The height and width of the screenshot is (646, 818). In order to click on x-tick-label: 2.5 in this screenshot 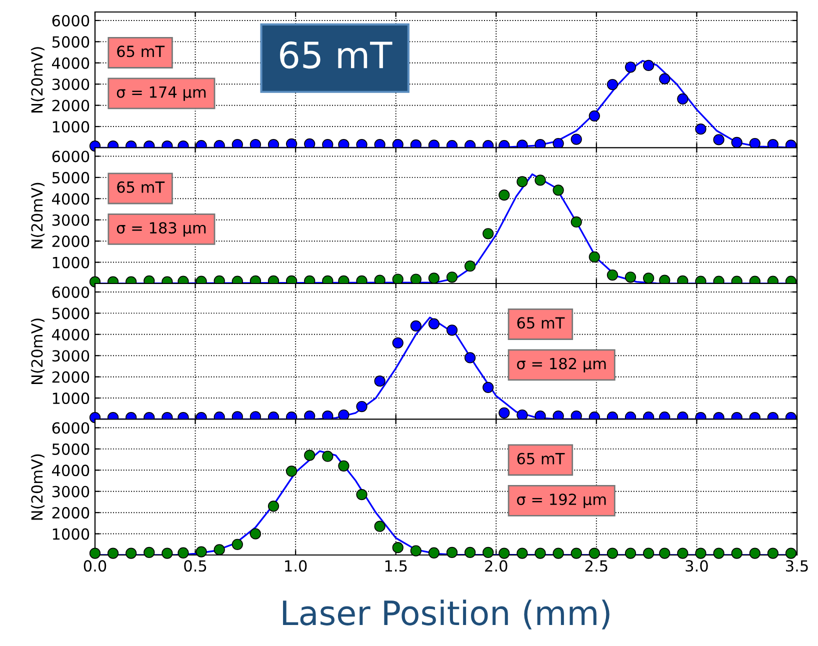, I will do `click(596, 566)`.